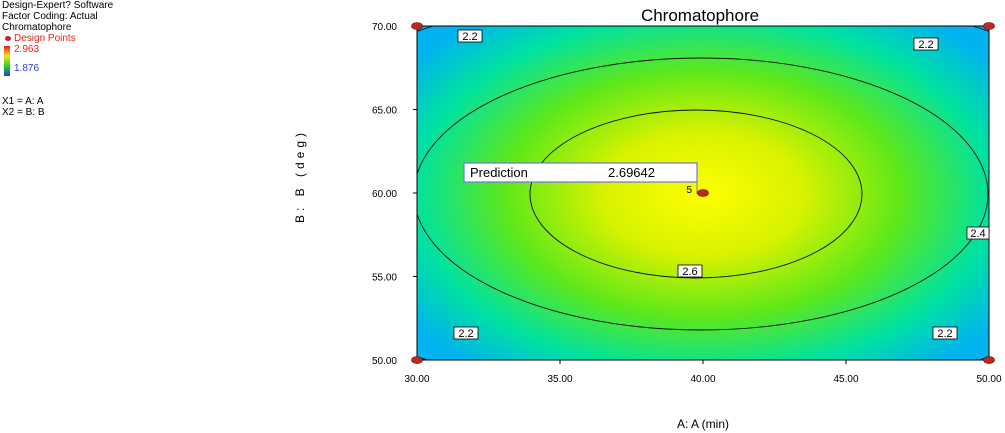 This screenshot has height=433, width=1005. What do you see at coordinates (384, 27) in the screenshot?
I see `y-tick-label: 70.00` at bounding box center [384, 27].